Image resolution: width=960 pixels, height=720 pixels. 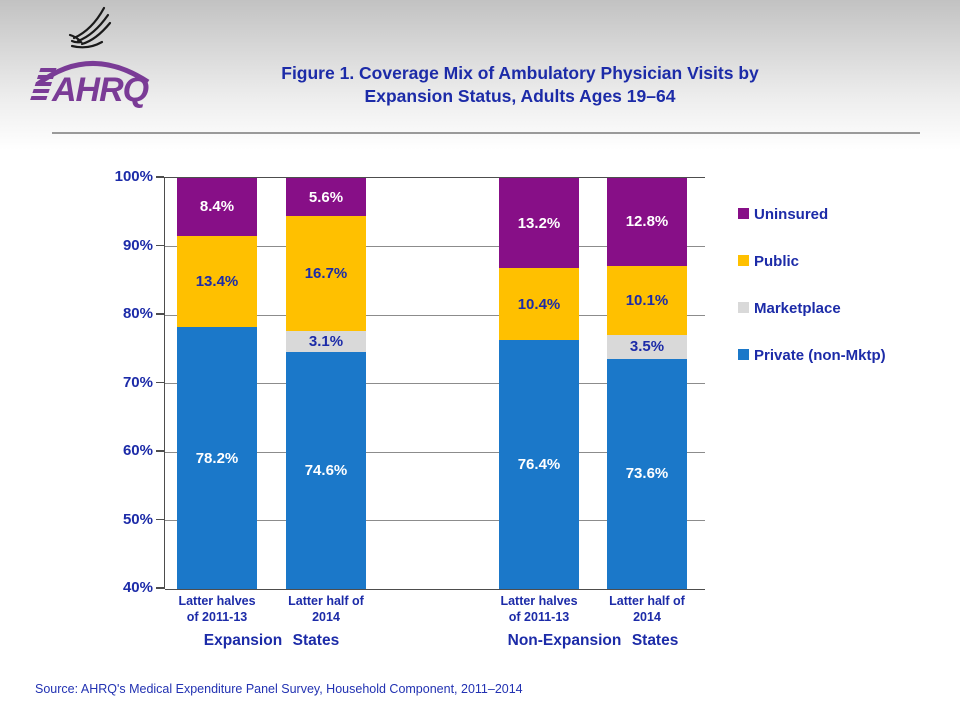 I want to click on legend-label-uninsured: Uninsured, so click(x=791, y=215).